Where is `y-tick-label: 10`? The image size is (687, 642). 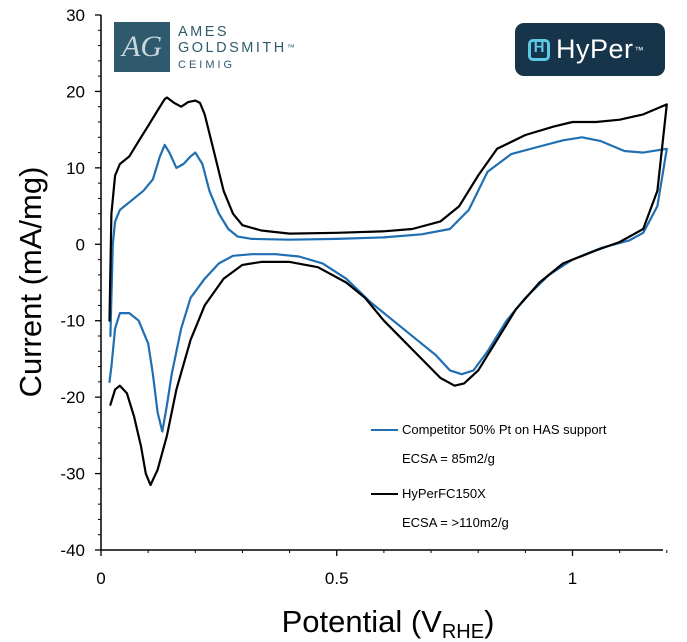
y-tick-label: 10 is located at coordinates (75, 168).